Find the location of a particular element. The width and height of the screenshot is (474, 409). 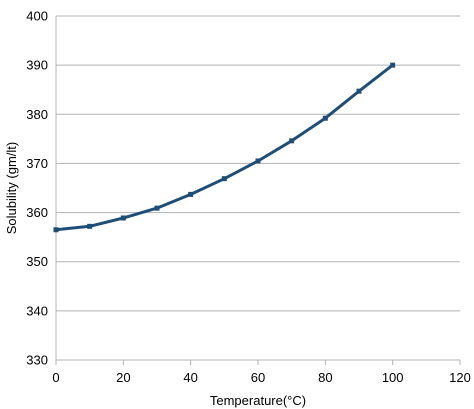

y-tick-label: 390 is located at coordinates (37, 65).